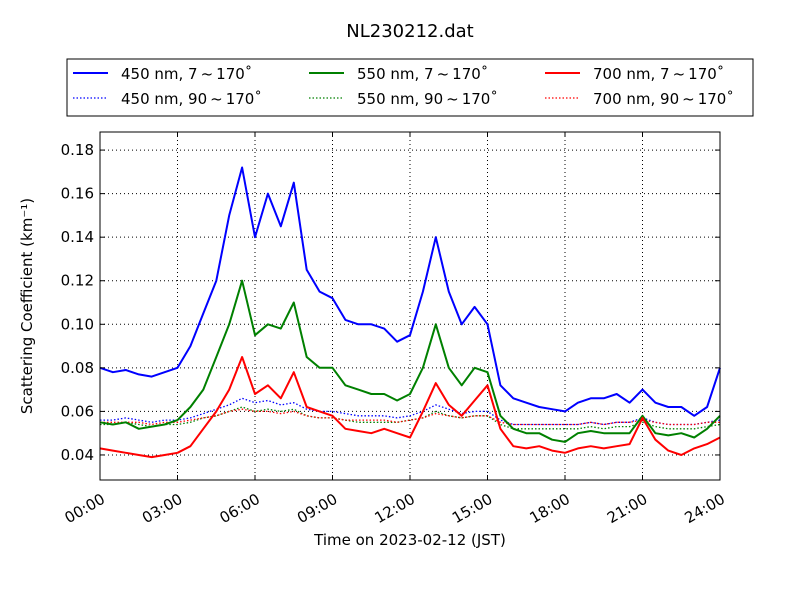 The height and width of the screenshot is (604, 800). Describe the element at coordinates (77, 281) in the screenshot. I see `y-tick-label: 0.12` at that location.